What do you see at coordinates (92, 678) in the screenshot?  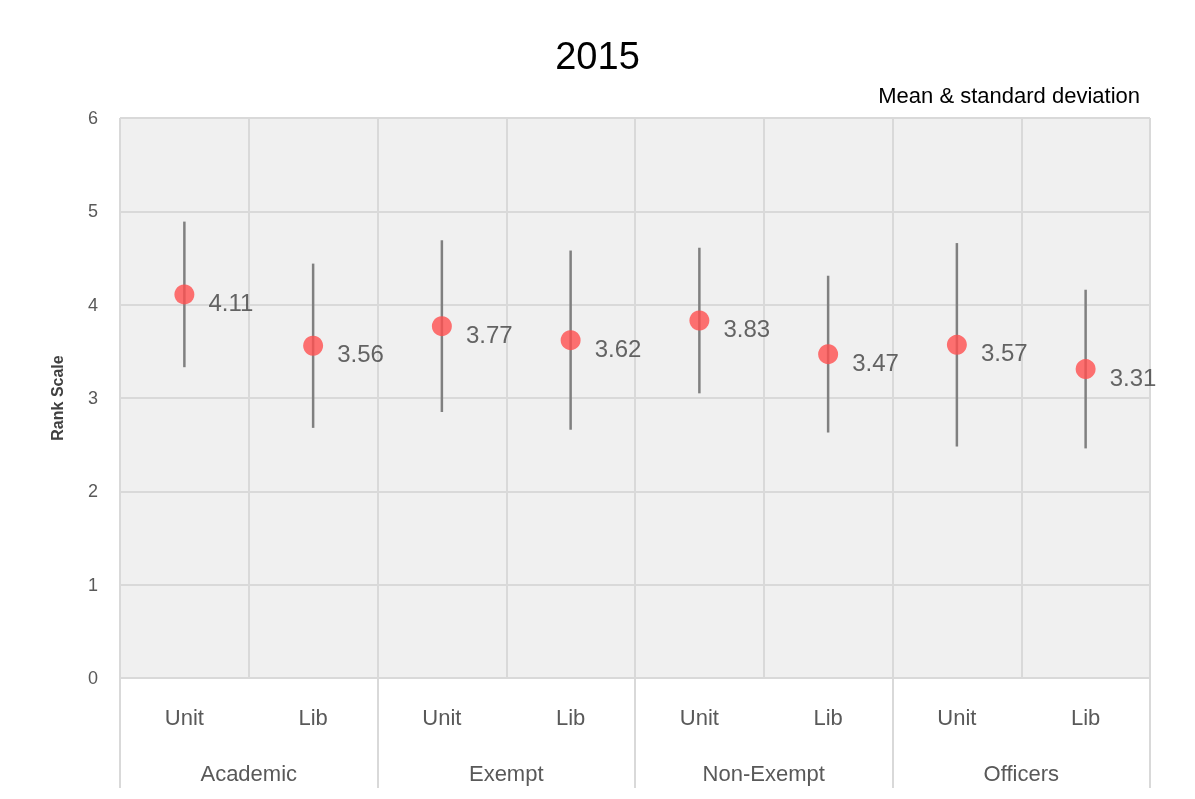 I see `y-tick-label: 0` at bounding box center [92, 678].